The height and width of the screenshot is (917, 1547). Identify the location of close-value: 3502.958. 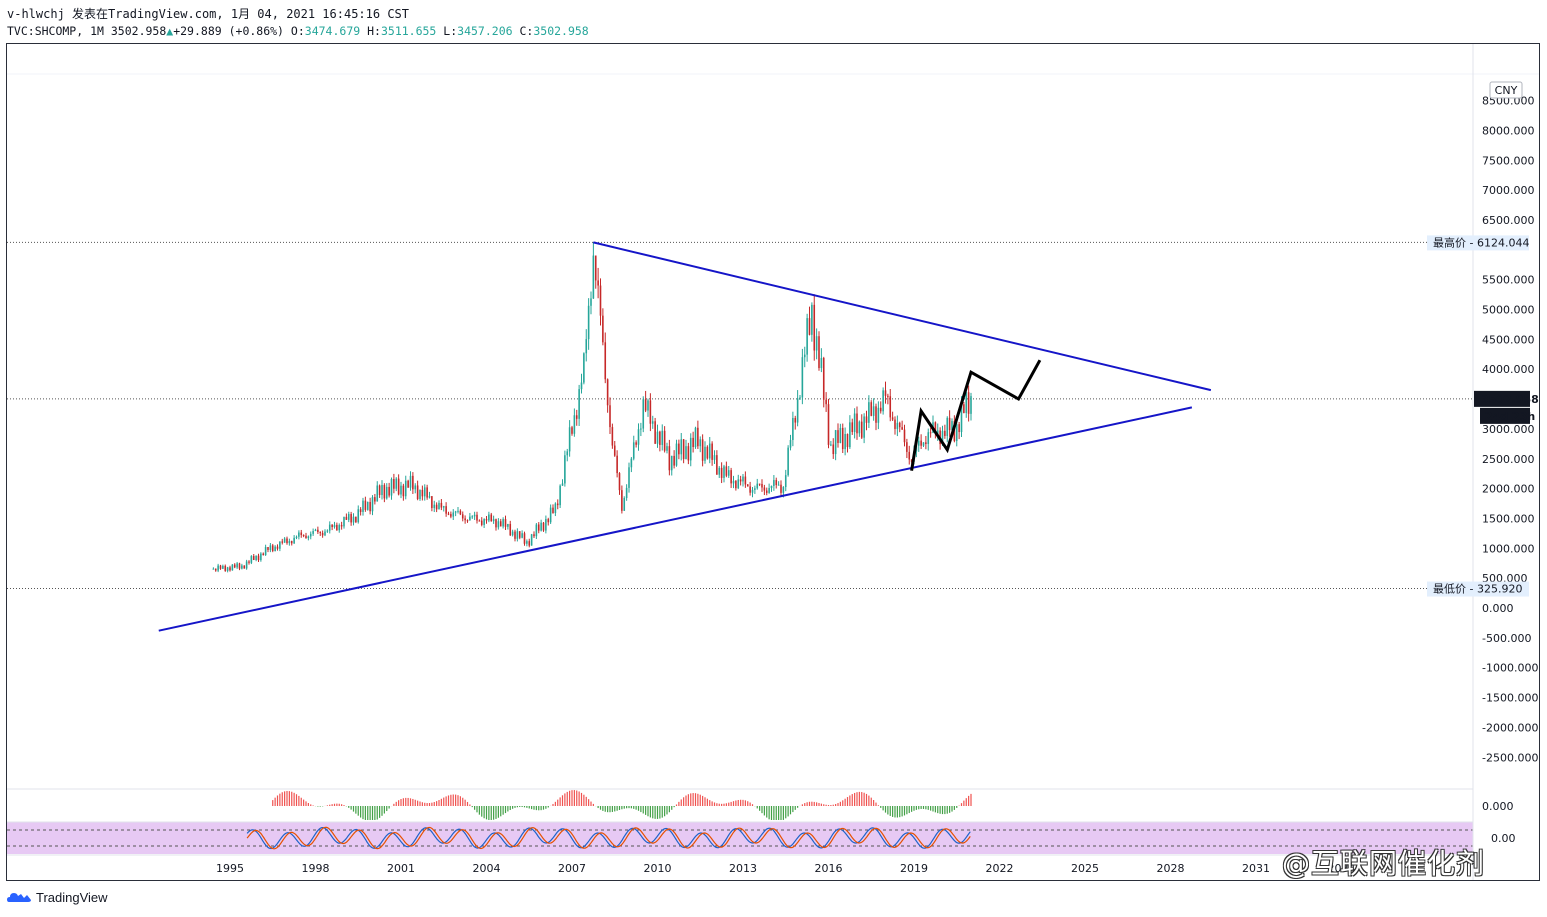
(561, 31).